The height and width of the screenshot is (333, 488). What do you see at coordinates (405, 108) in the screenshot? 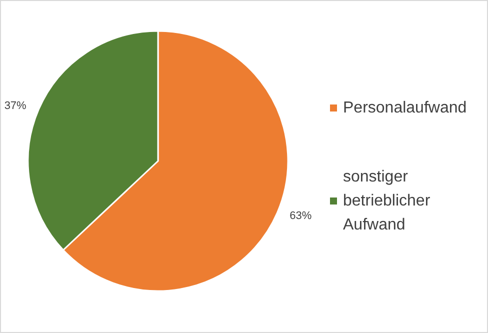
I see `legend-label: Personalaufwand` at bounding box center [405, 108].